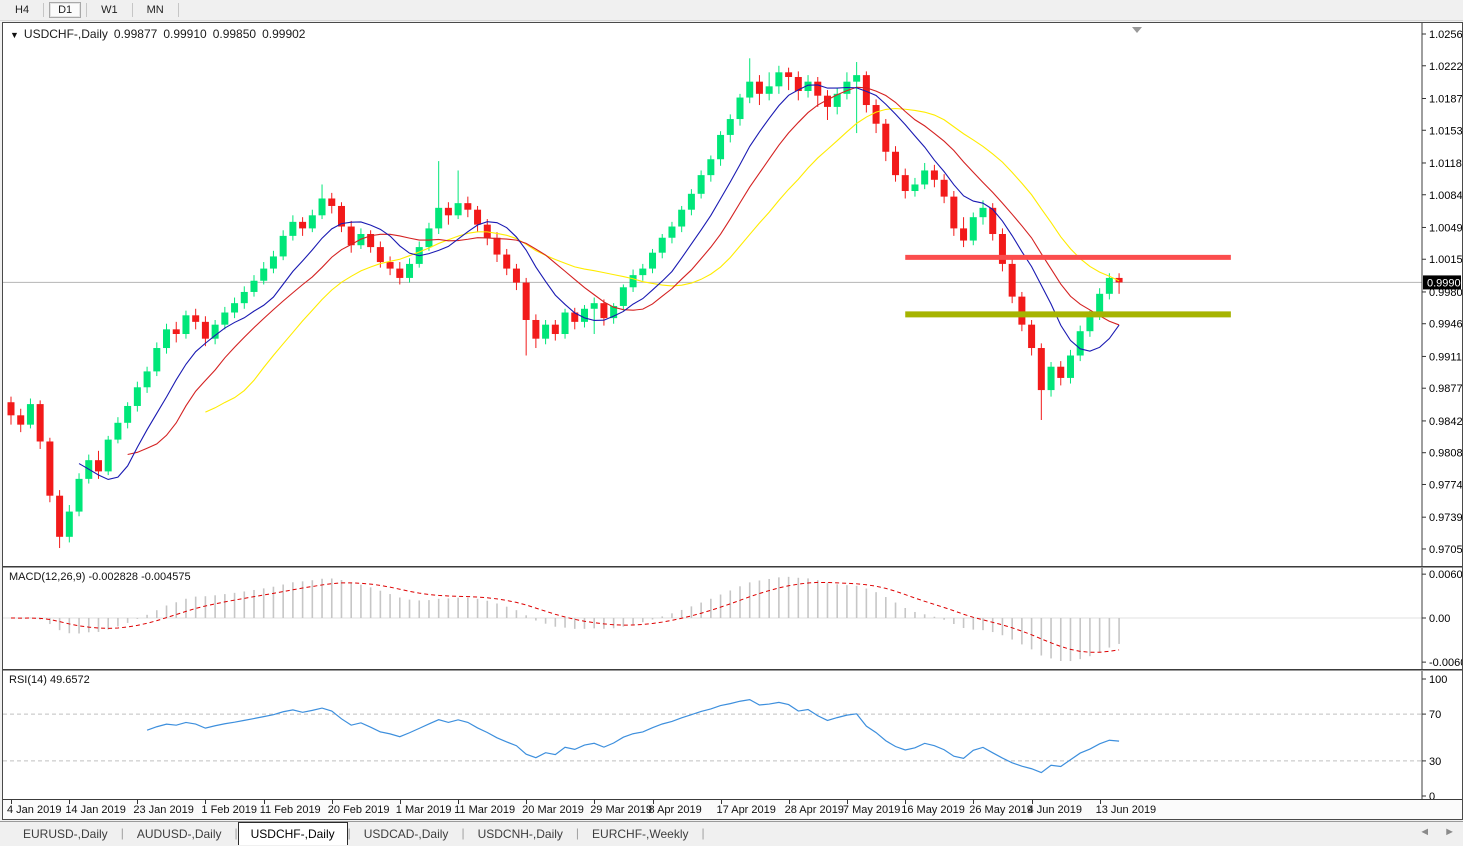 This screenshot has height=846, width=1463. I want to click on macd-tick-label: 0.006058, so click(1445, 575).